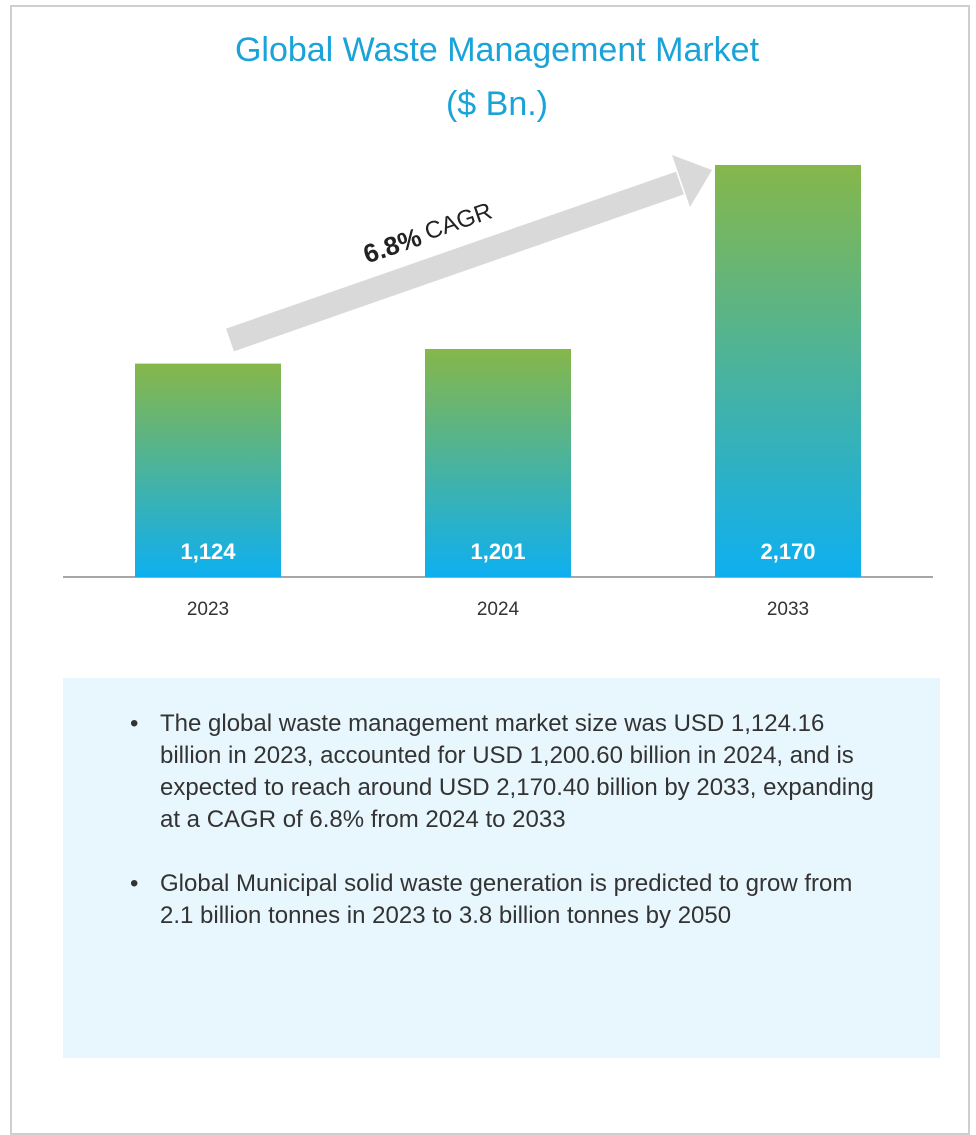  I want to click on chart-subtitle: ($ Bn.), so click(497, 104).